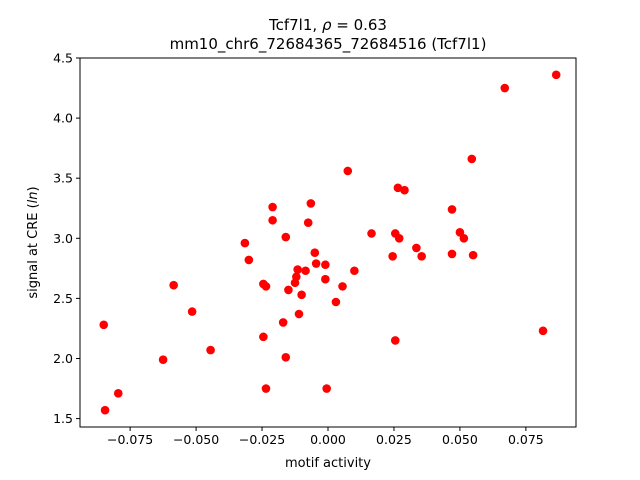  Describe the element at coordinates (328, 44) in the screenshot. I see `chart-title-line-2: mm10_chr6_72684365_72684516 (Tcf7l1)` at that location.